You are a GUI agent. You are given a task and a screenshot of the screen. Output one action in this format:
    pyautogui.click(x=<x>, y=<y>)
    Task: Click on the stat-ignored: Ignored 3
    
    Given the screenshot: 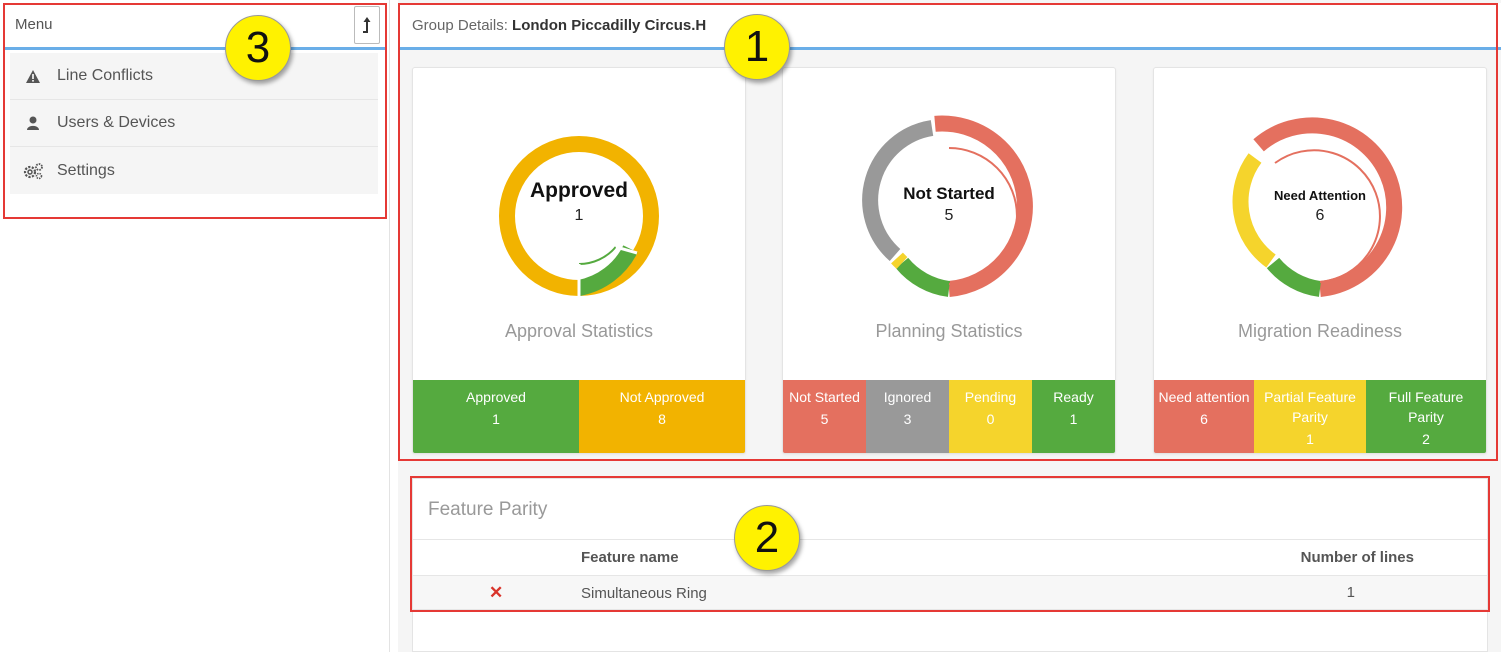 What is the action you would take?
    pyautogui.click(x=907, y=416)
    